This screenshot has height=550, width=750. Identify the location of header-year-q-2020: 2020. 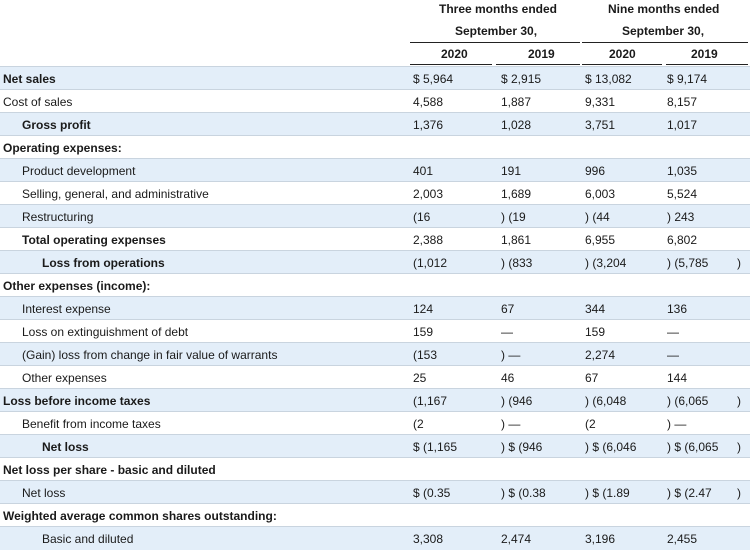
(454, 54).